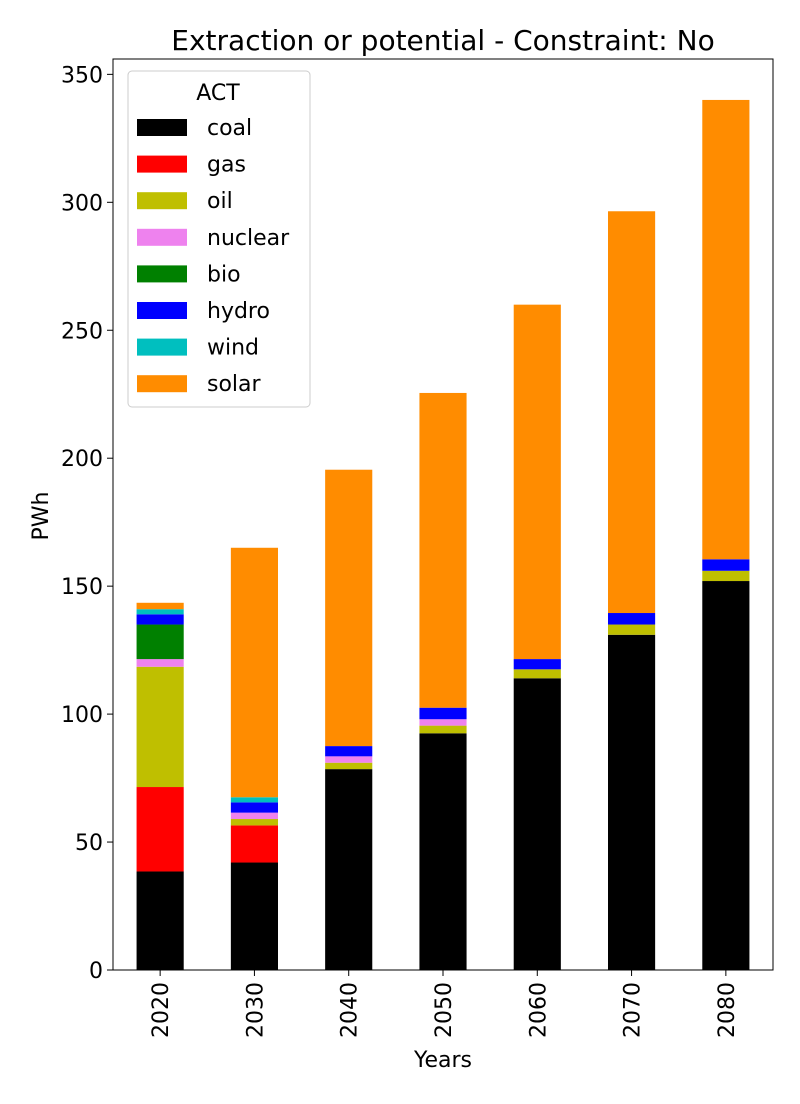 This screenshot has height=1104, width=800. What do you see at coordinates (82, 715) in the screenshot?
I see `y-tick-label-100: 100` at bounding box center [82, 715].